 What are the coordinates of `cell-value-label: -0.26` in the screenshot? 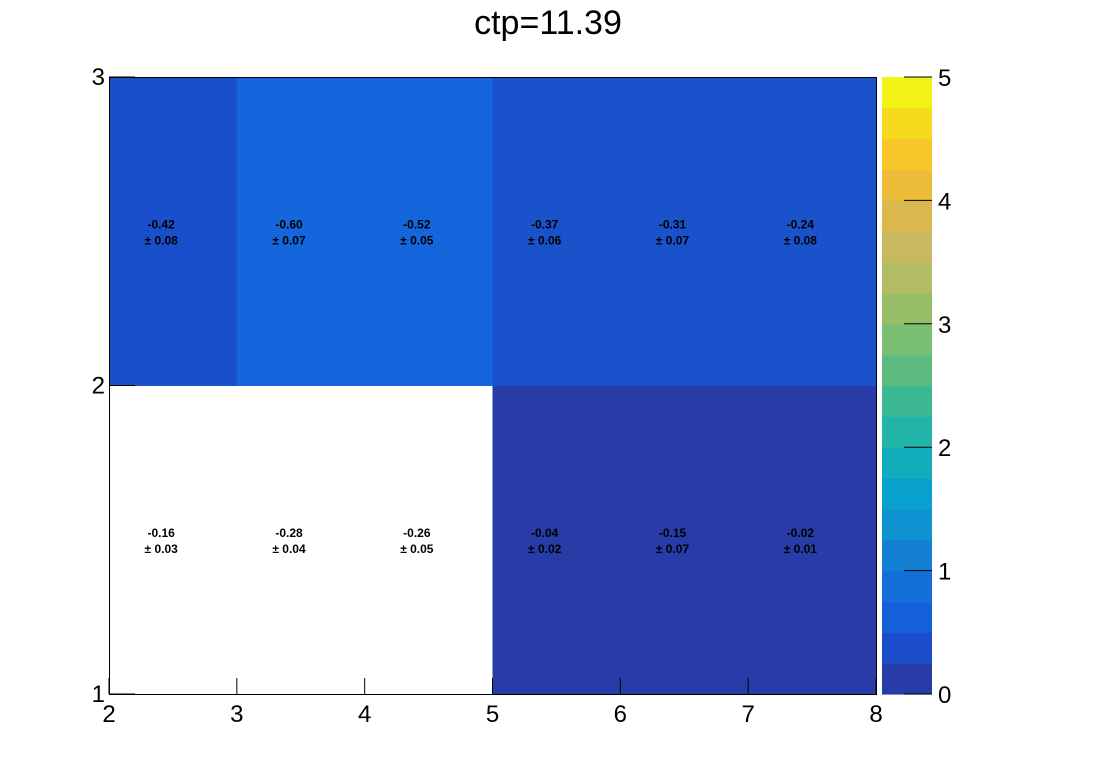 It's located at (417, 533).